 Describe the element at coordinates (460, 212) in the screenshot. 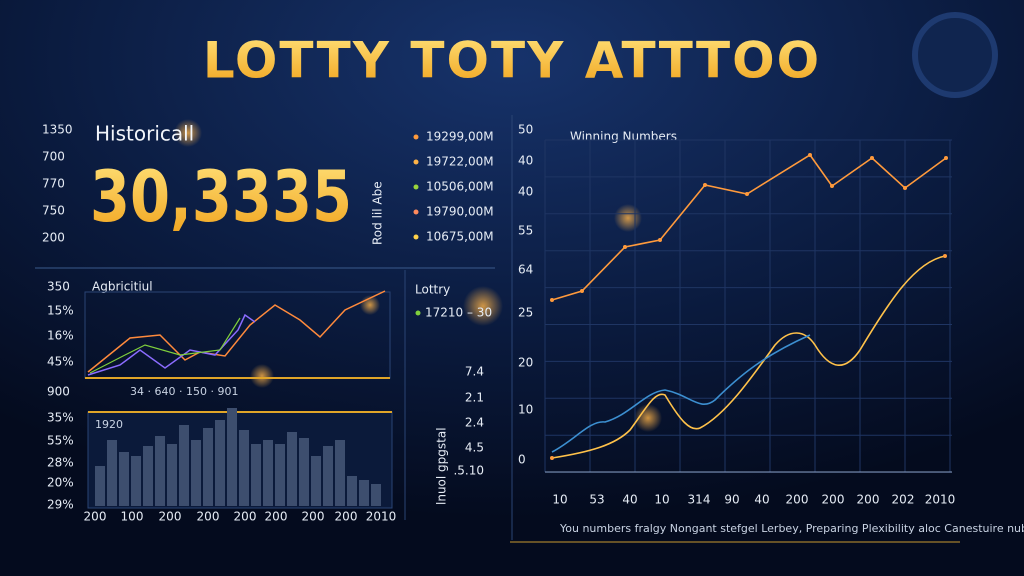

I see `list-value: 19790,00M` at that location.